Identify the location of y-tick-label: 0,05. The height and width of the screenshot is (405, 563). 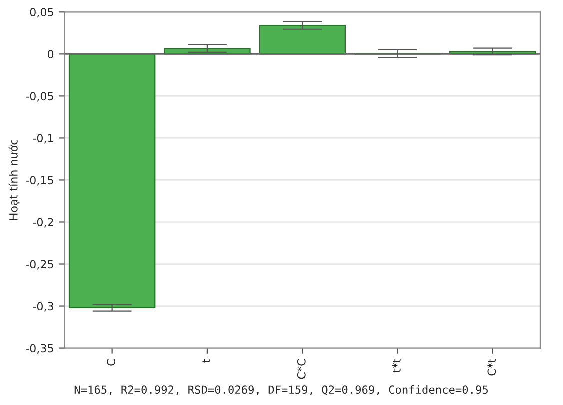
(42, 13).